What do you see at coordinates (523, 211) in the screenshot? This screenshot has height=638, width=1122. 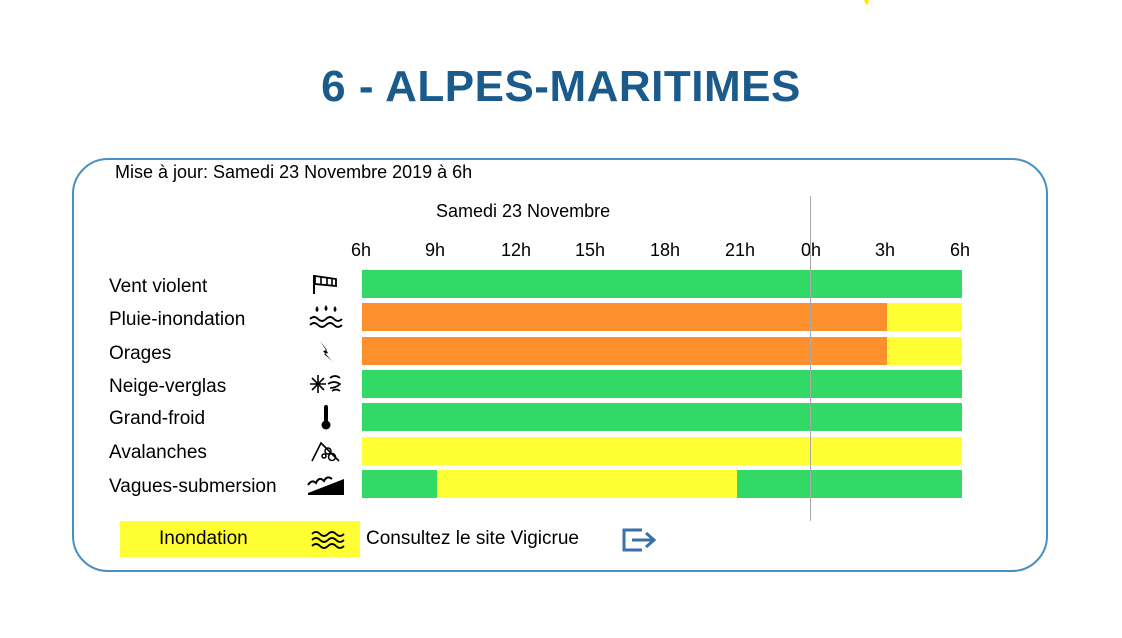 I see `day-label: Samedi 23 Novembre` at bounding box center [523, 211].